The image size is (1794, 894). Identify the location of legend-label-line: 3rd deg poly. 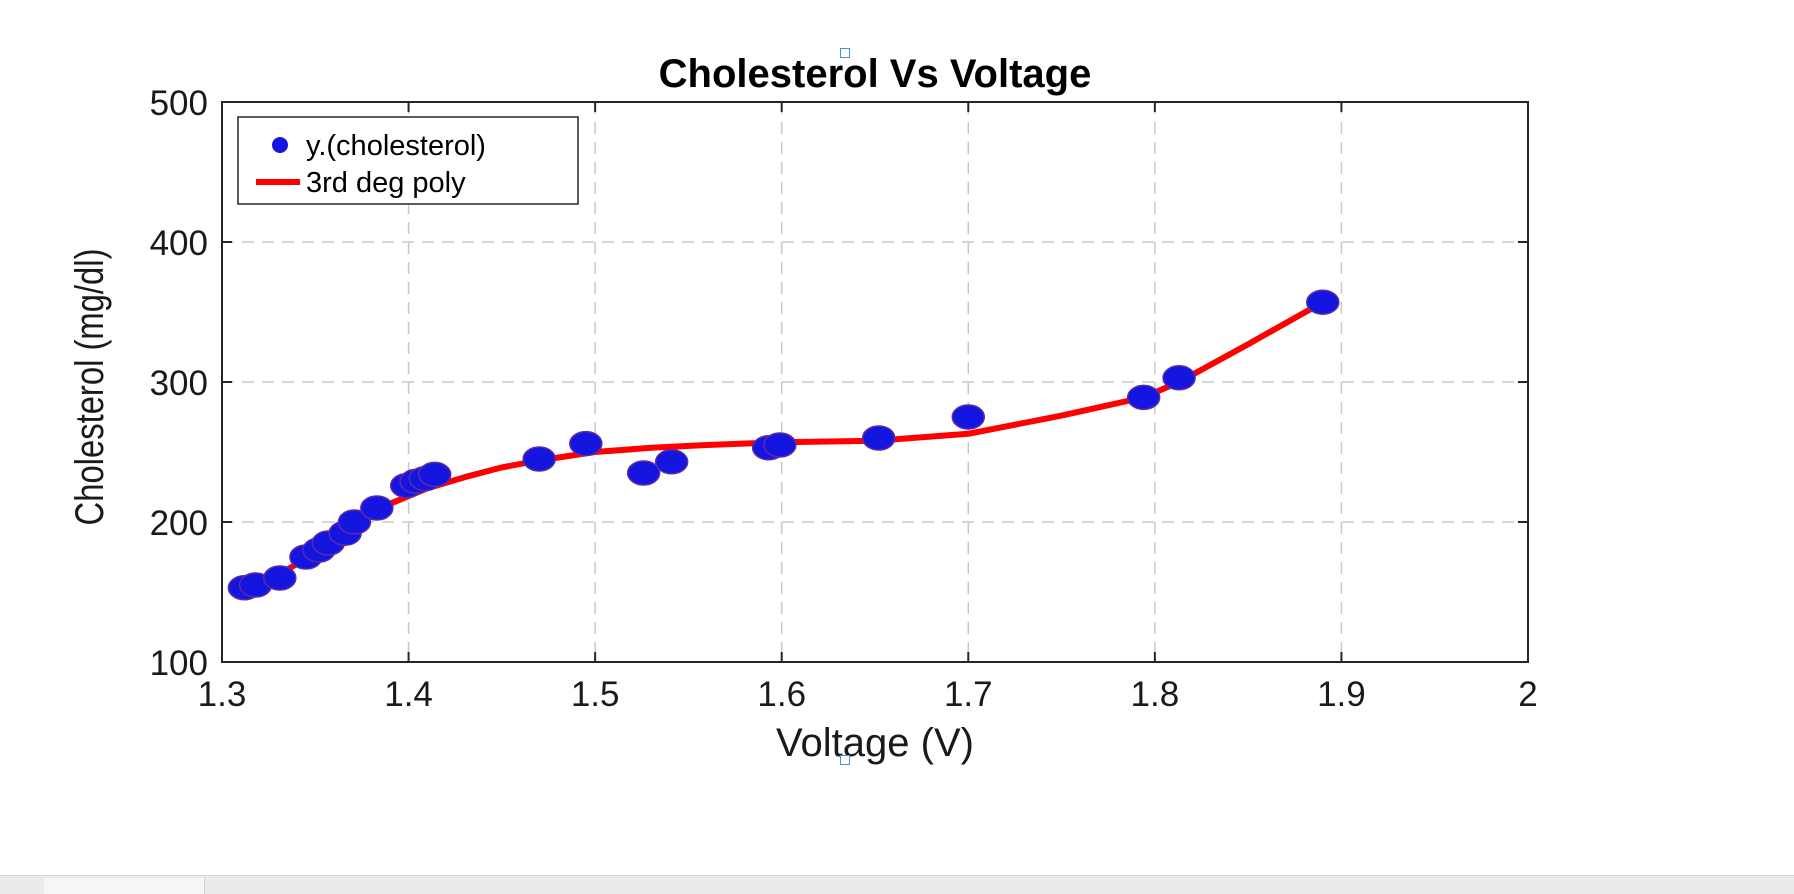
(386, 183).